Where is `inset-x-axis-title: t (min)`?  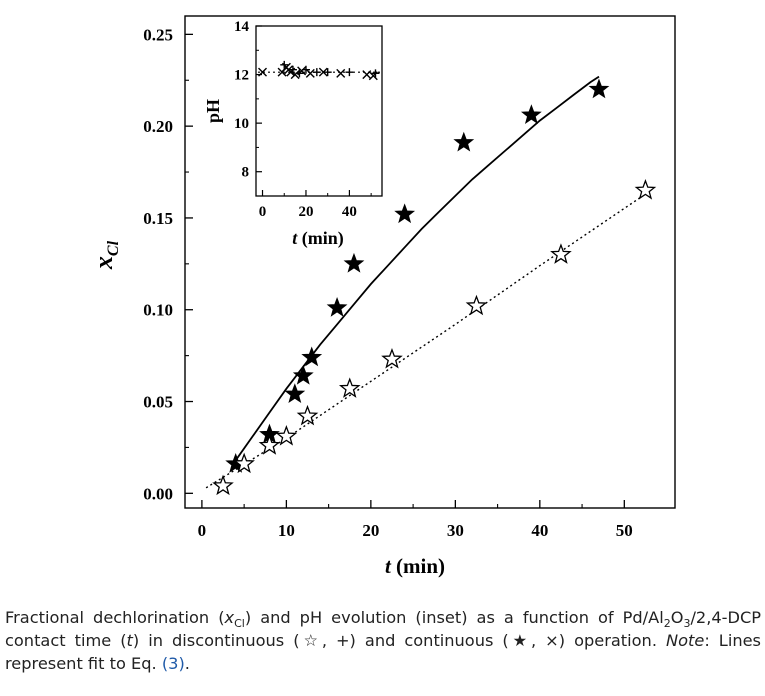 inset-x-axis-title: t (min) is located at coordinates (318, 238).